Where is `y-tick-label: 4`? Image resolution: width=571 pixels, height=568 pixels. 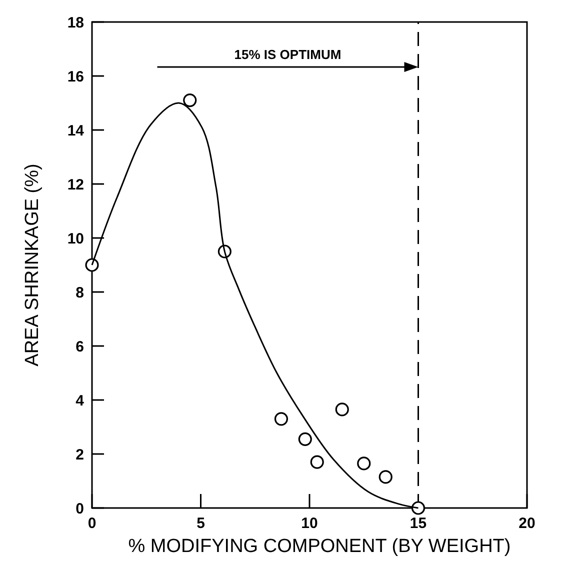
y-tick-label: 4 is located at coordinates (80, 401).